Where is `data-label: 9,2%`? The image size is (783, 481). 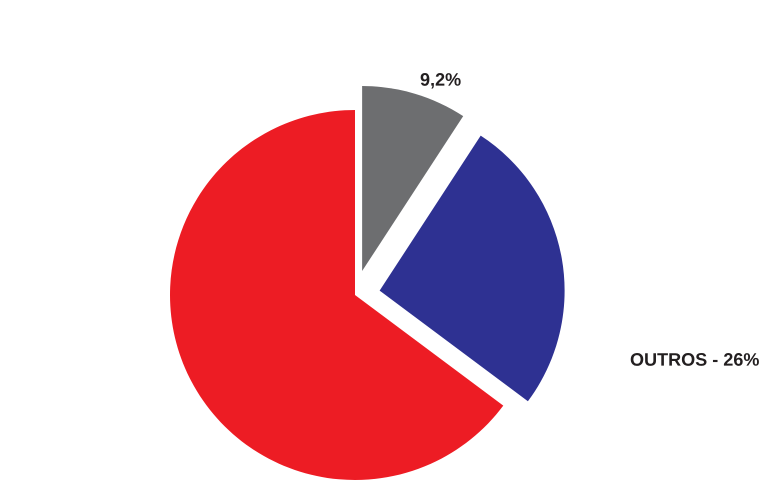
data-label: 9,2% is located at coordinates (440, 80).